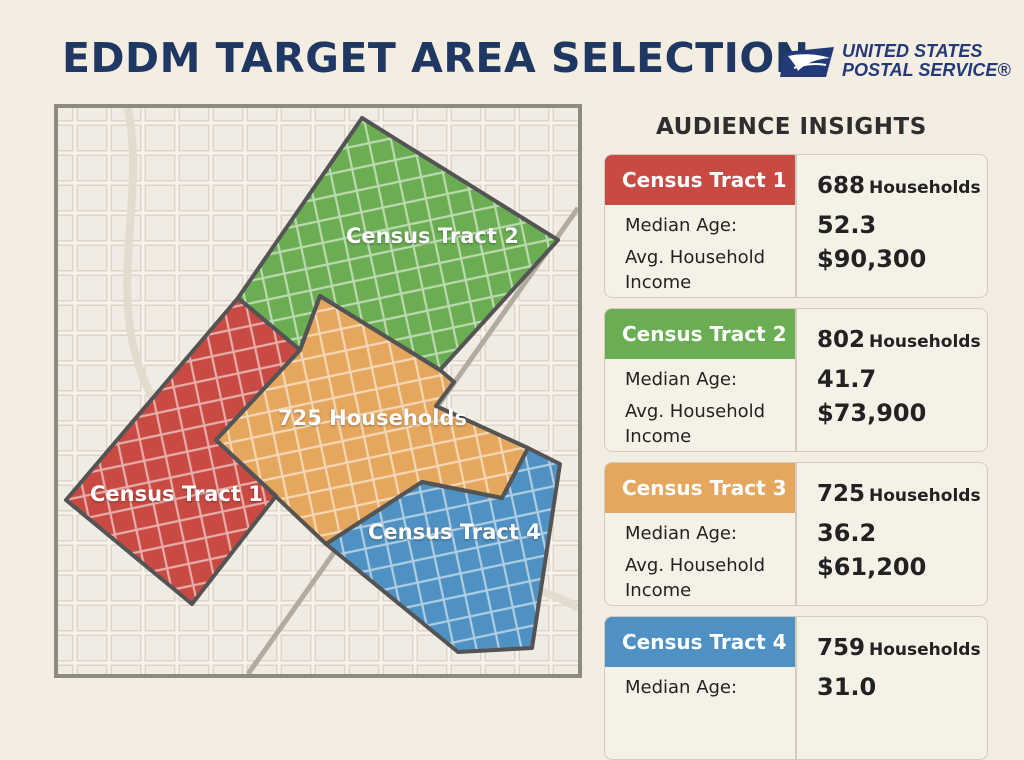 The image size is (1024, 760). What do you see at coordinates (899, 648) in the screenshot?
I see `households-stat: 759 Households` at bounding box center [899, 648].